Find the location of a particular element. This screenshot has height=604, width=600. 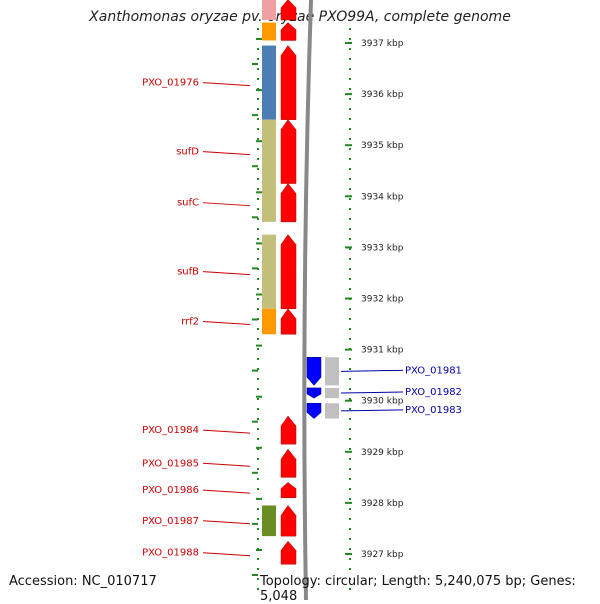

accession-label: Accession: NC_010717 is located at coordinates (83, 581).